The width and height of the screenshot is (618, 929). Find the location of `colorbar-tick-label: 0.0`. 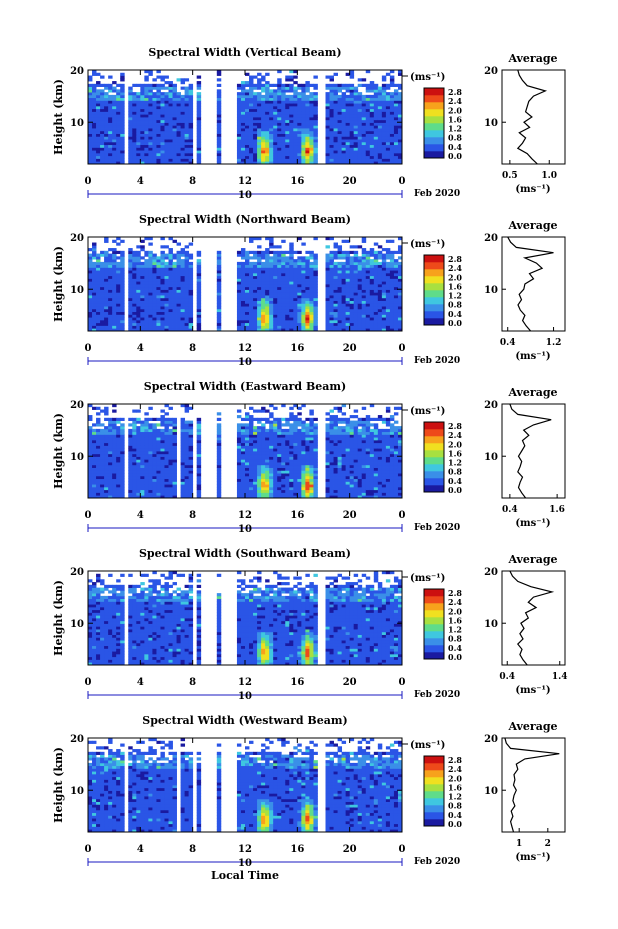

colorbar-tick-label: 0.0 is located at coordinates (455, 156).